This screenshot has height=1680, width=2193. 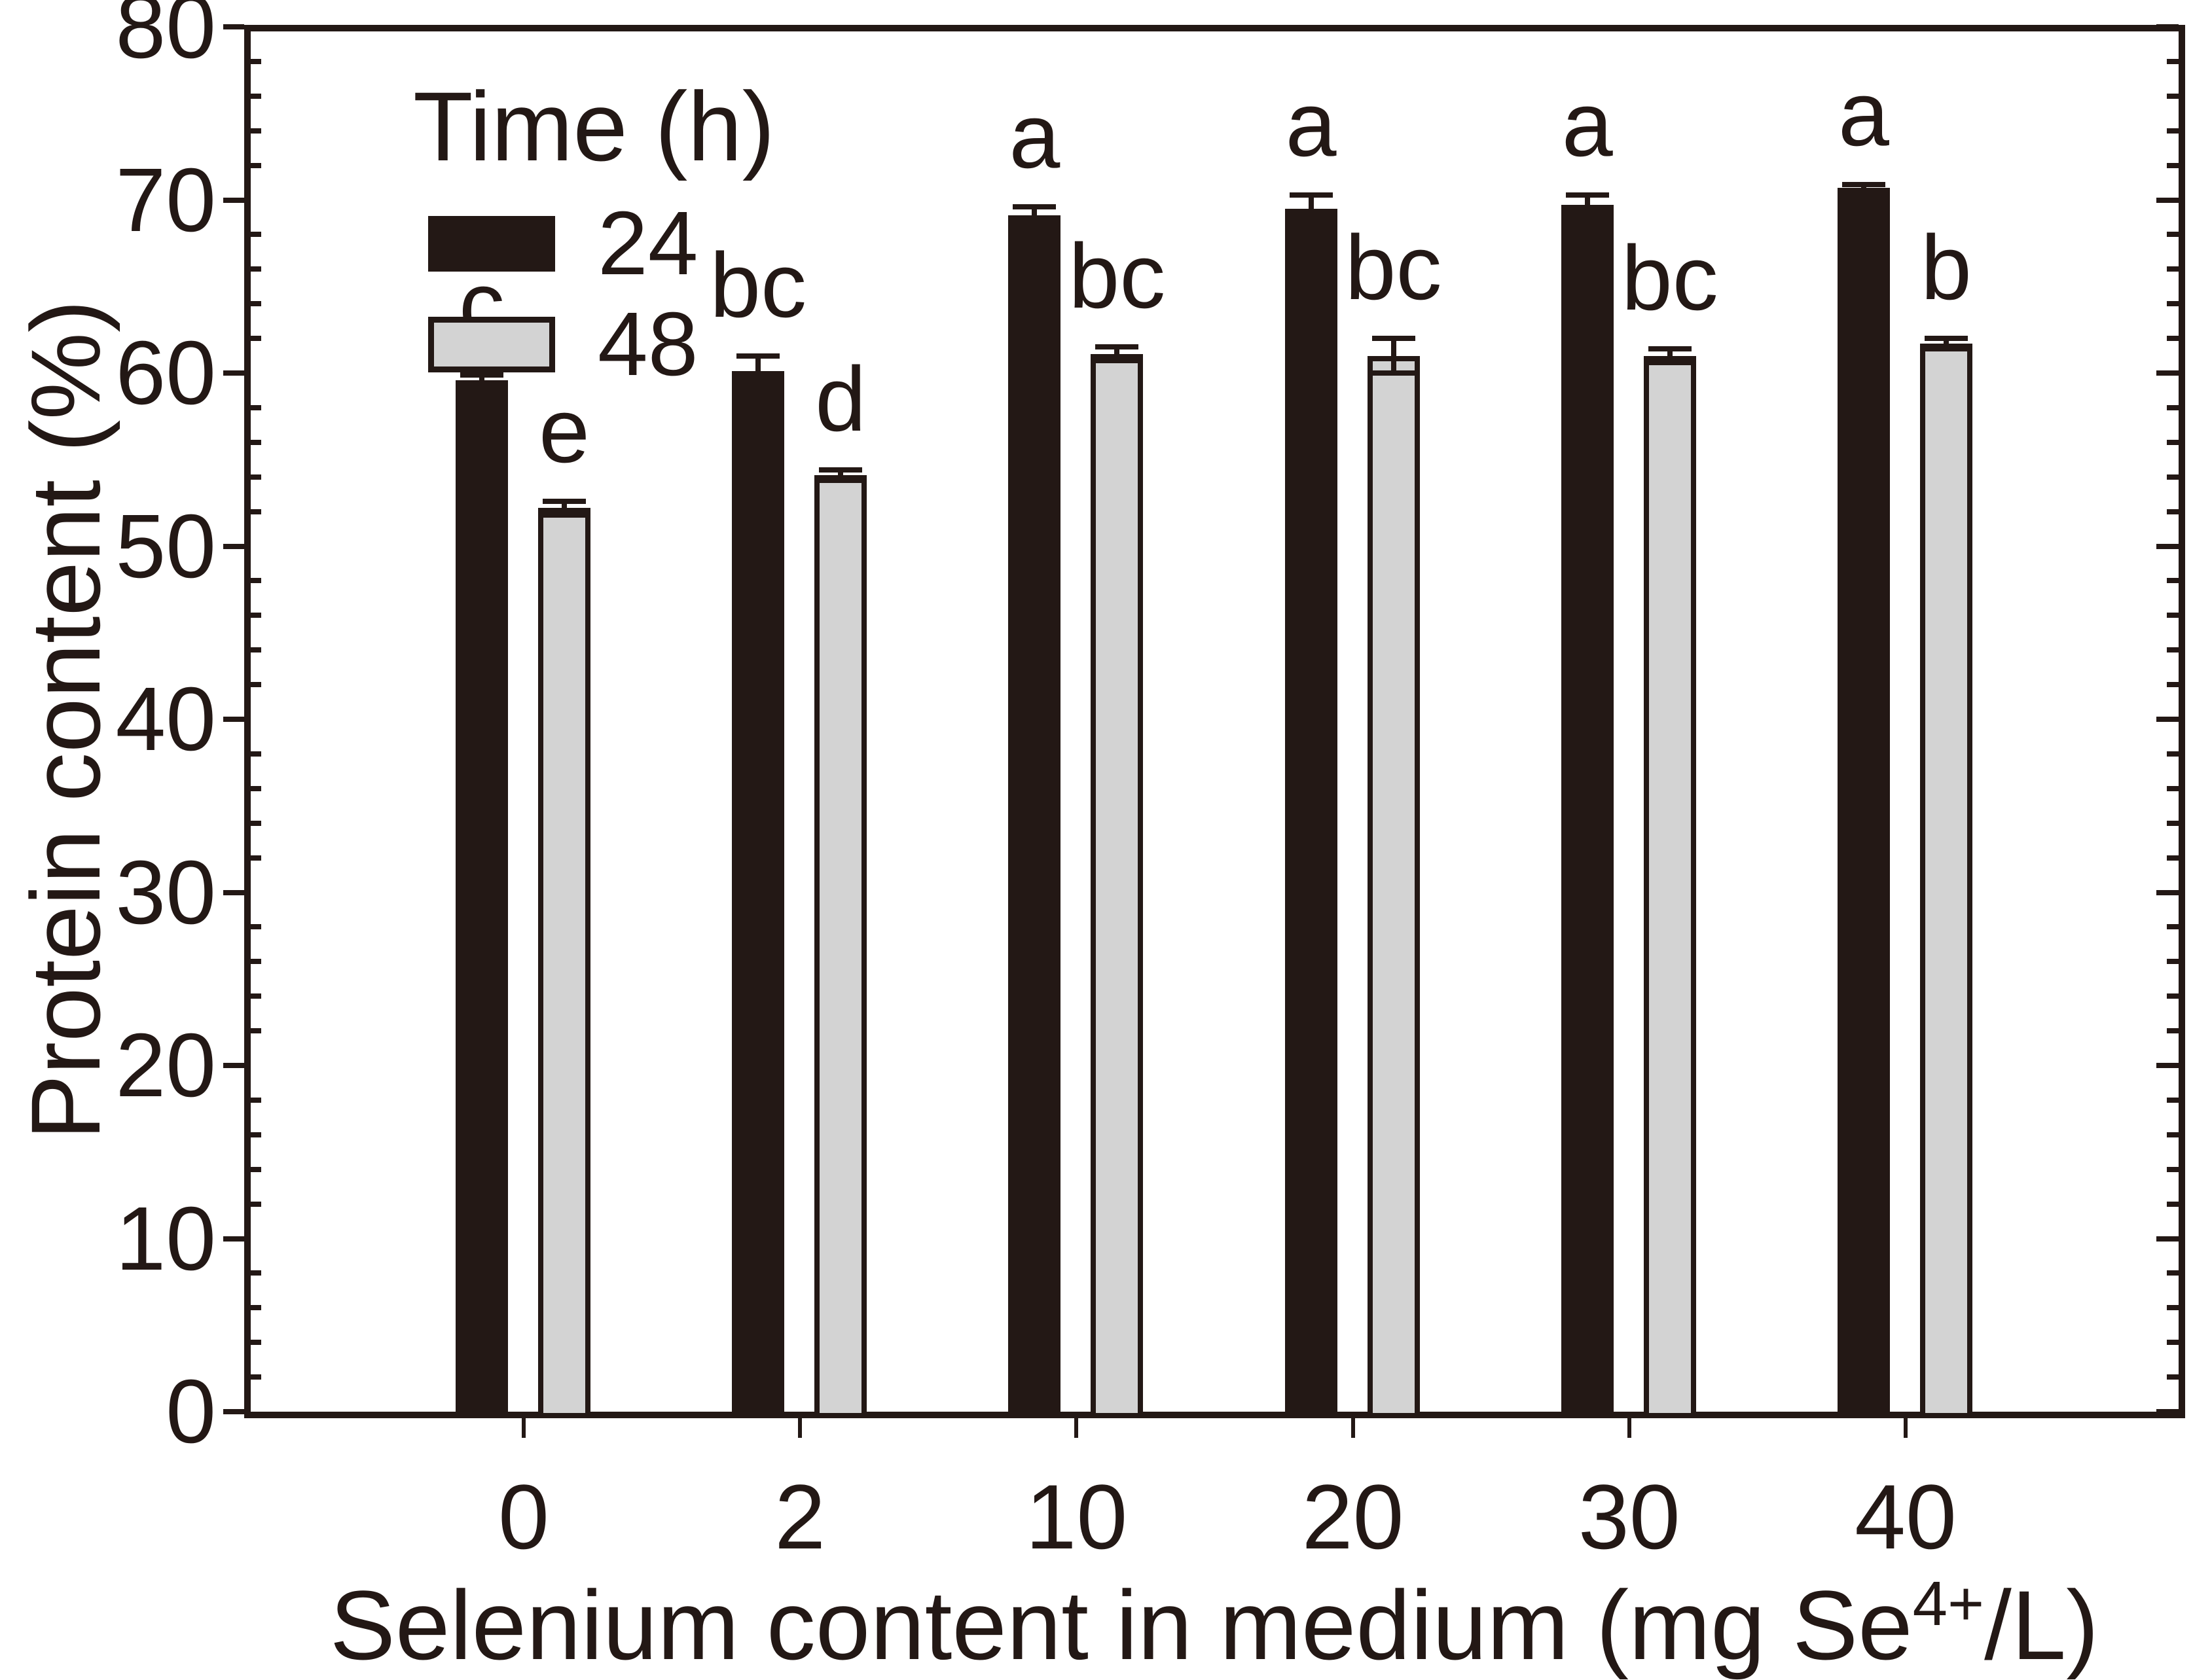 I want to click on x-tick-label: 10, so click(x=1076, y=1516).